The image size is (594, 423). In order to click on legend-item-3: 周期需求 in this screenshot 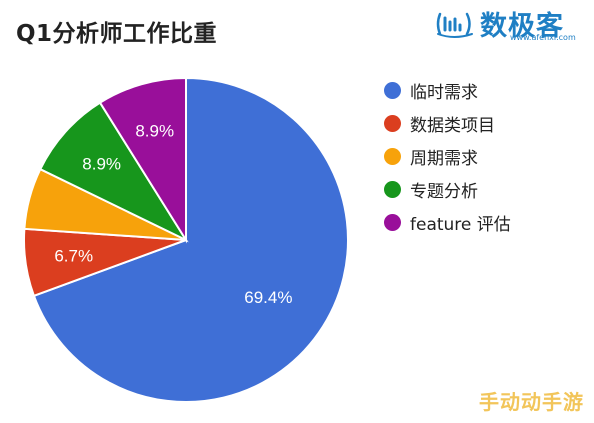, I will do `click(447, 156)`.